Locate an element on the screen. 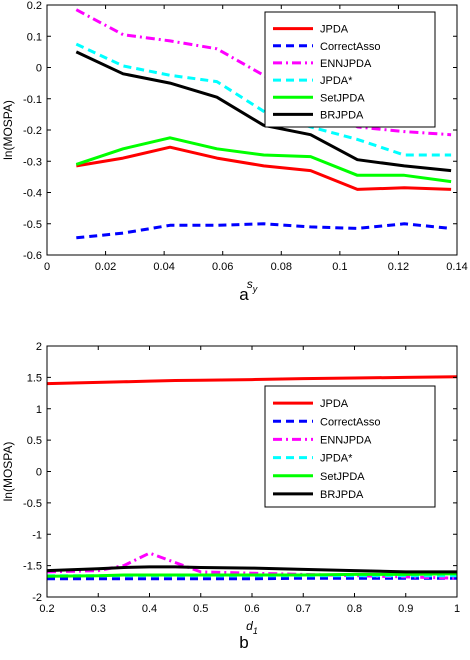 Image resolution: width=470 pixels, height=660 pixels. x-tick-label: 0.12 is located at coordinates (398, 267).